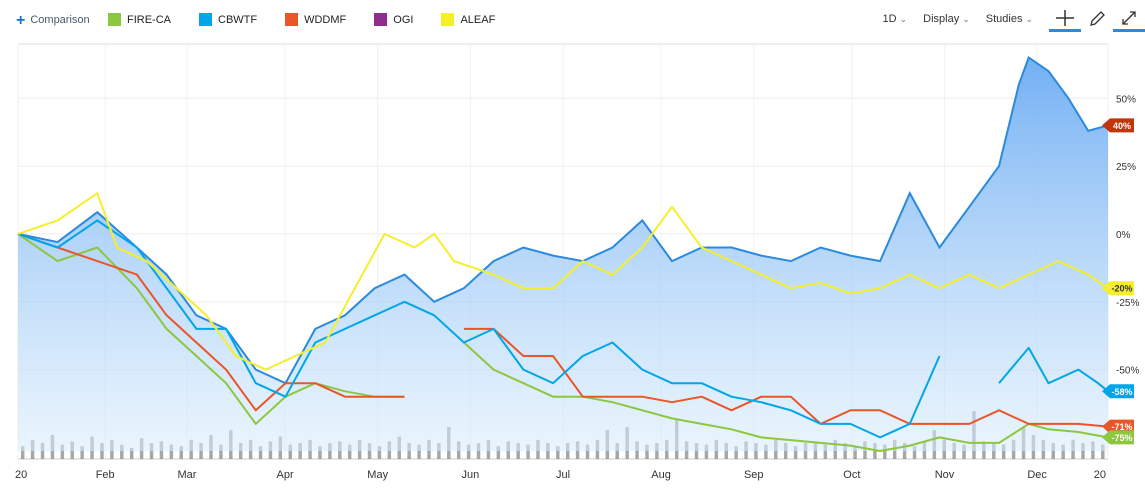 The height and width of the screenshot is (489, 1145). Describe the element at coordinates (105, 475) in the screenshot. I see `x-tick-label: Feb` at that location.